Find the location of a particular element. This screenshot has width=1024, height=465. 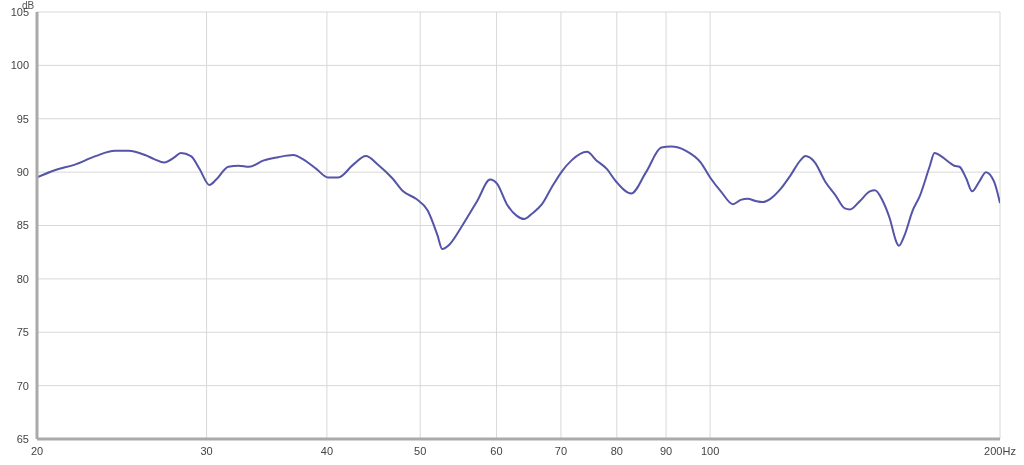

x-tick-label: 70 is located at coordinates (561, 450).